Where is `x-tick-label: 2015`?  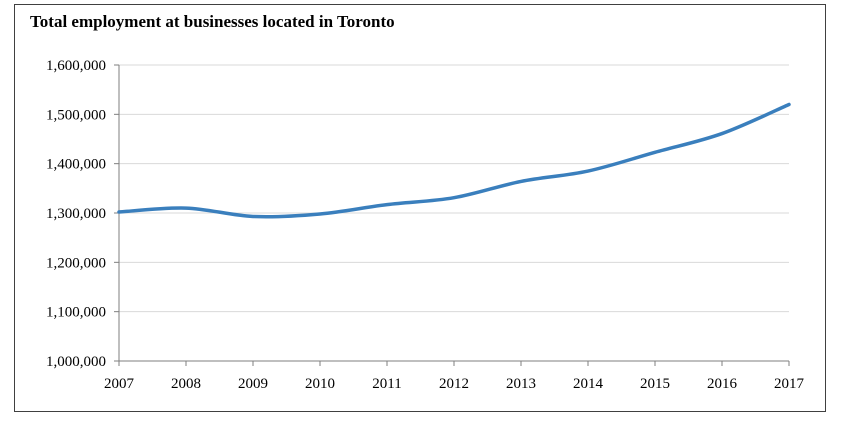
x-tick-label: 2015 is located at coordinates (655, 384).